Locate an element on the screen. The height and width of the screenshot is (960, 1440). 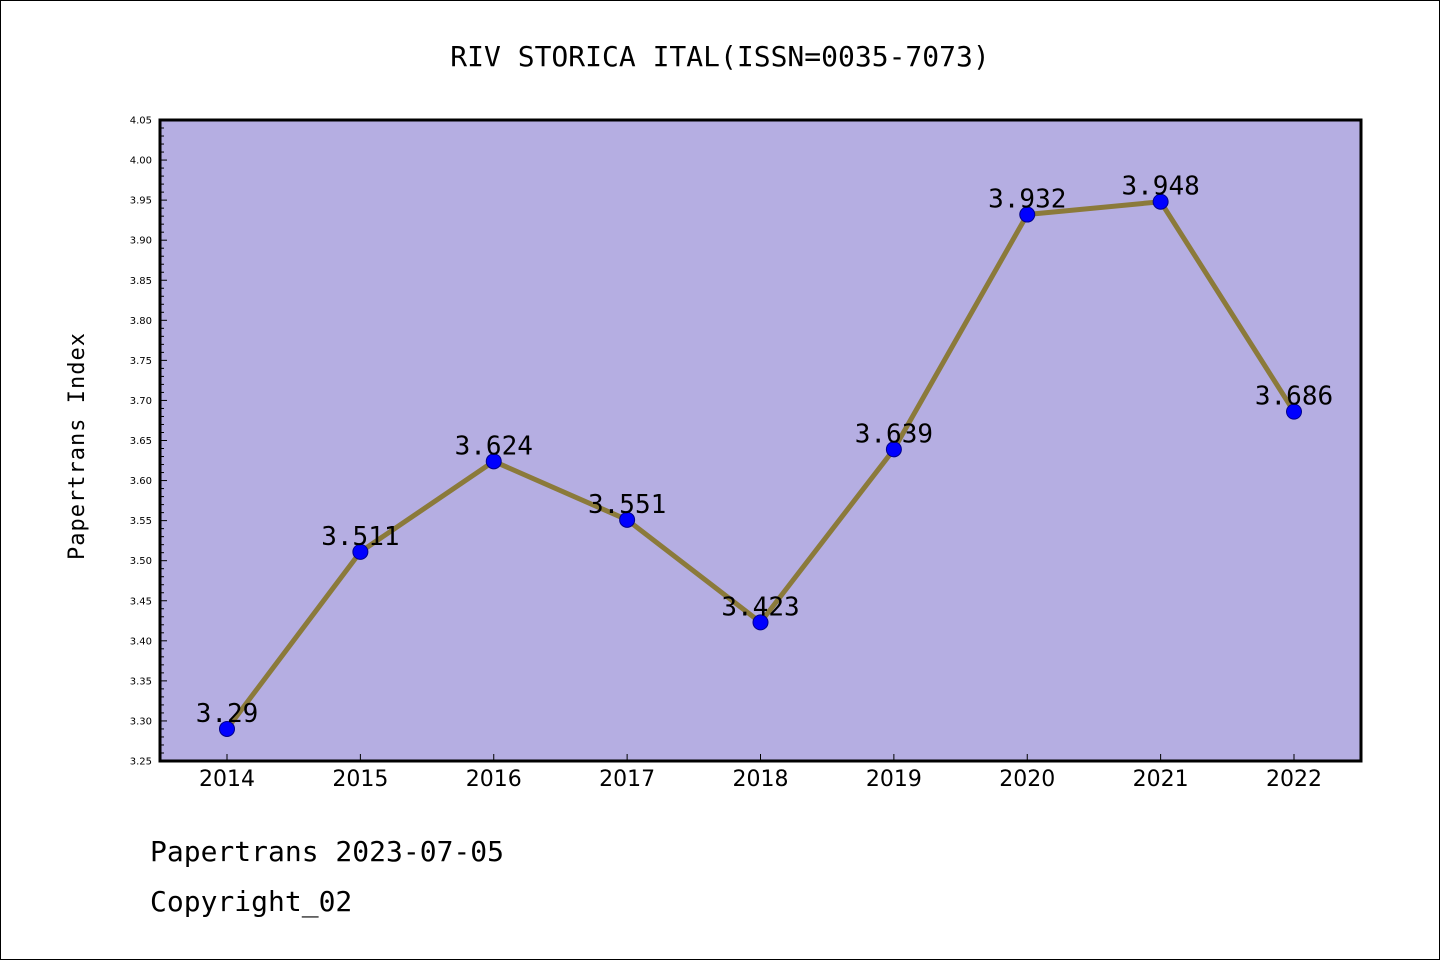
data-label: 3.932 is located at coordinates (1027, 200).